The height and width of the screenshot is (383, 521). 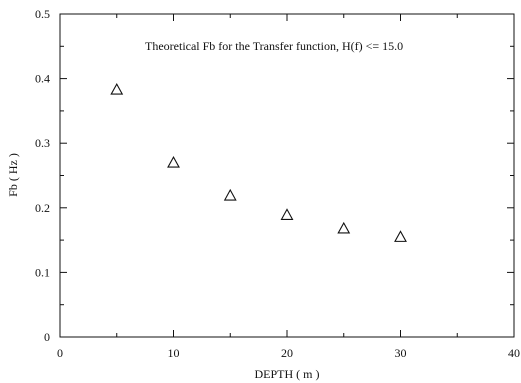 I want to click on y-axis-label: Fb ( Hz ), so click(x=13, y=175).